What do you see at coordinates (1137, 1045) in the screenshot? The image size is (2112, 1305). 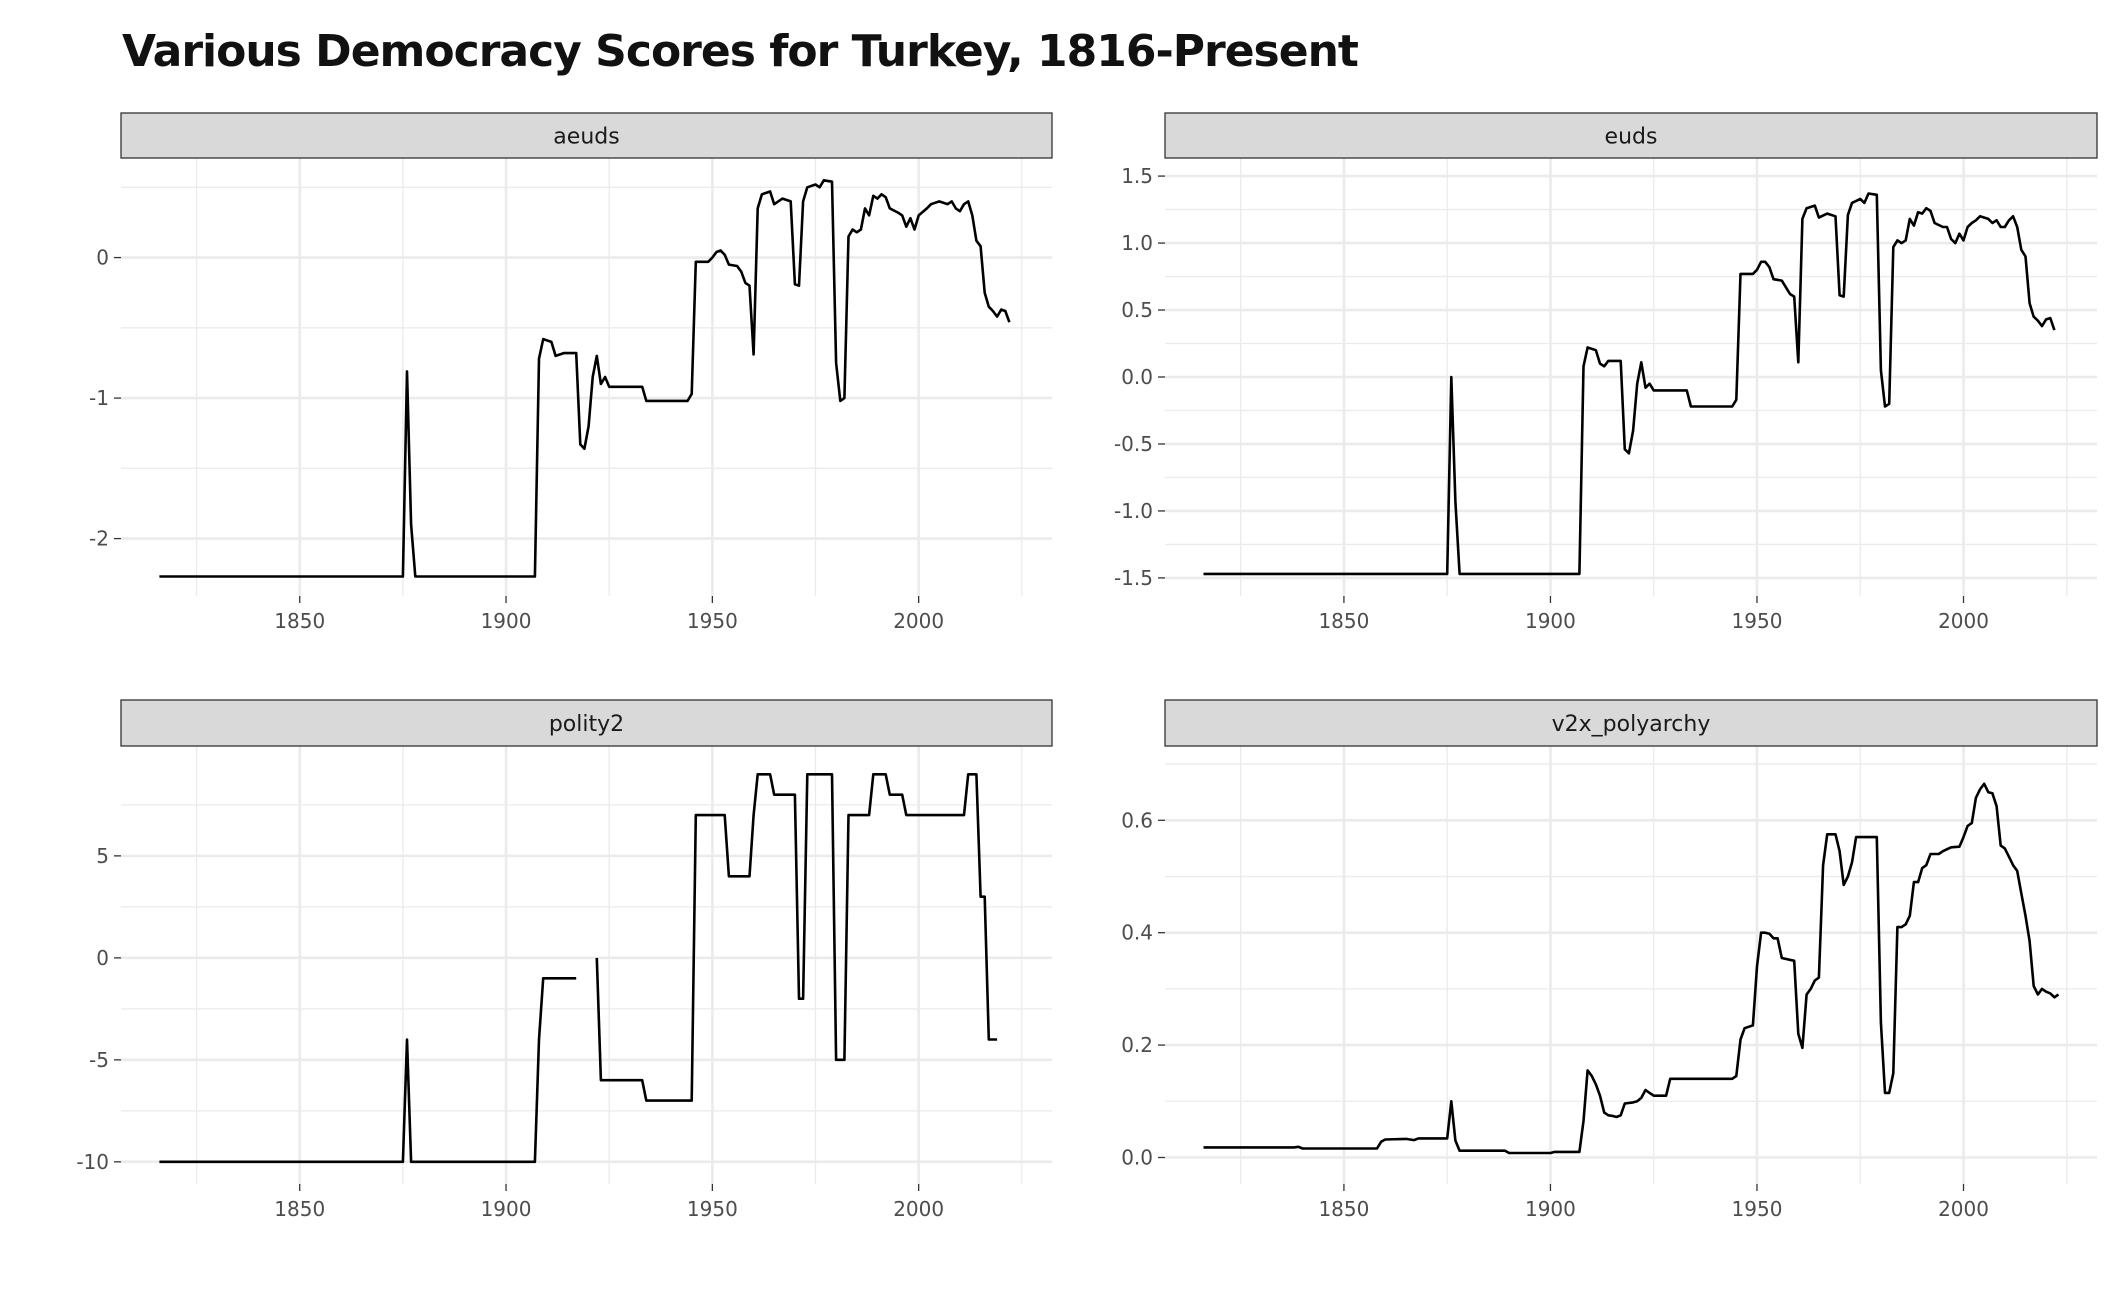 I see `y-tick-label: 0.2` at bounding box center [1137, 1045].